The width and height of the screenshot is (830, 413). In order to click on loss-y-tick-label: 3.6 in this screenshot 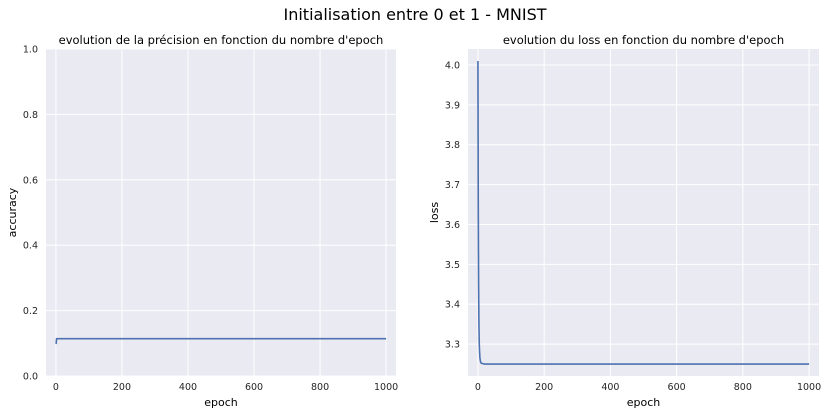, I will do `click(452, 225)`.